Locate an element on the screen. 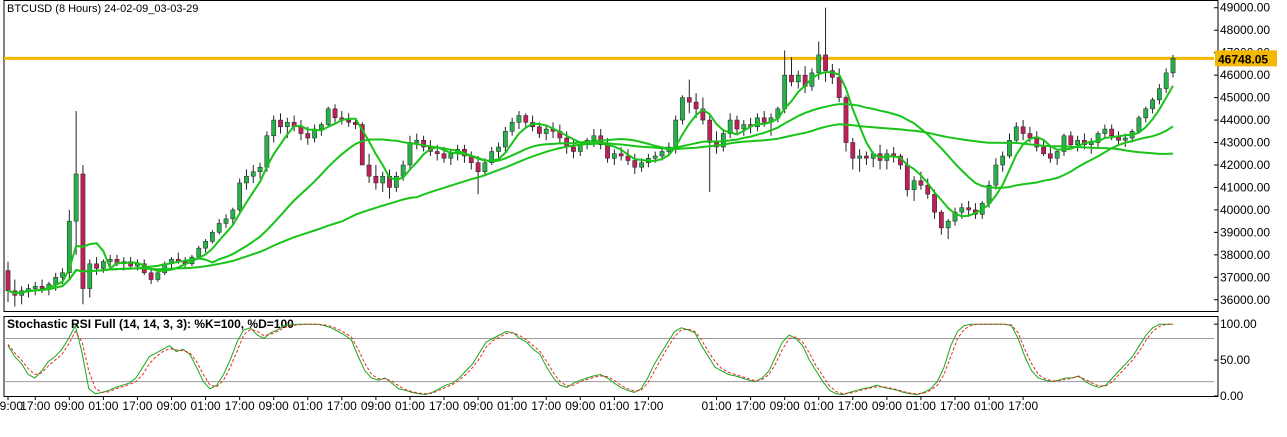 This screenshot has width=1287, height=437. price-axis-tick-label: 38000.00 is located at coordinates (1245, 255).